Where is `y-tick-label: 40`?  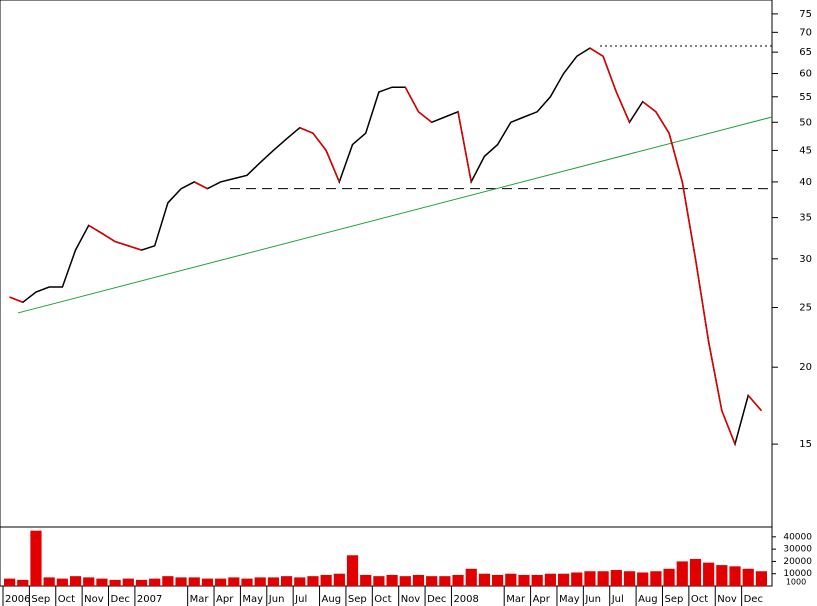 y-tick-label: 40 is located at coordinates (805, 182).